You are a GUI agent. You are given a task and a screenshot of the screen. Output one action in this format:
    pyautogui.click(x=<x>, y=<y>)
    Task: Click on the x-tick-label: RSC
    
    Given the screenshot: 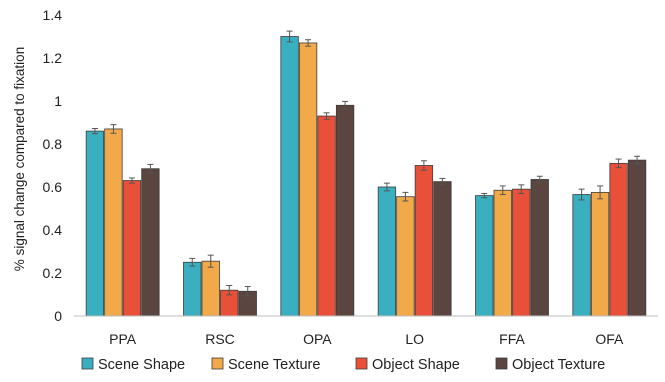 What is the action you would take?
    pyautogui.click(x=220, y=339)
    